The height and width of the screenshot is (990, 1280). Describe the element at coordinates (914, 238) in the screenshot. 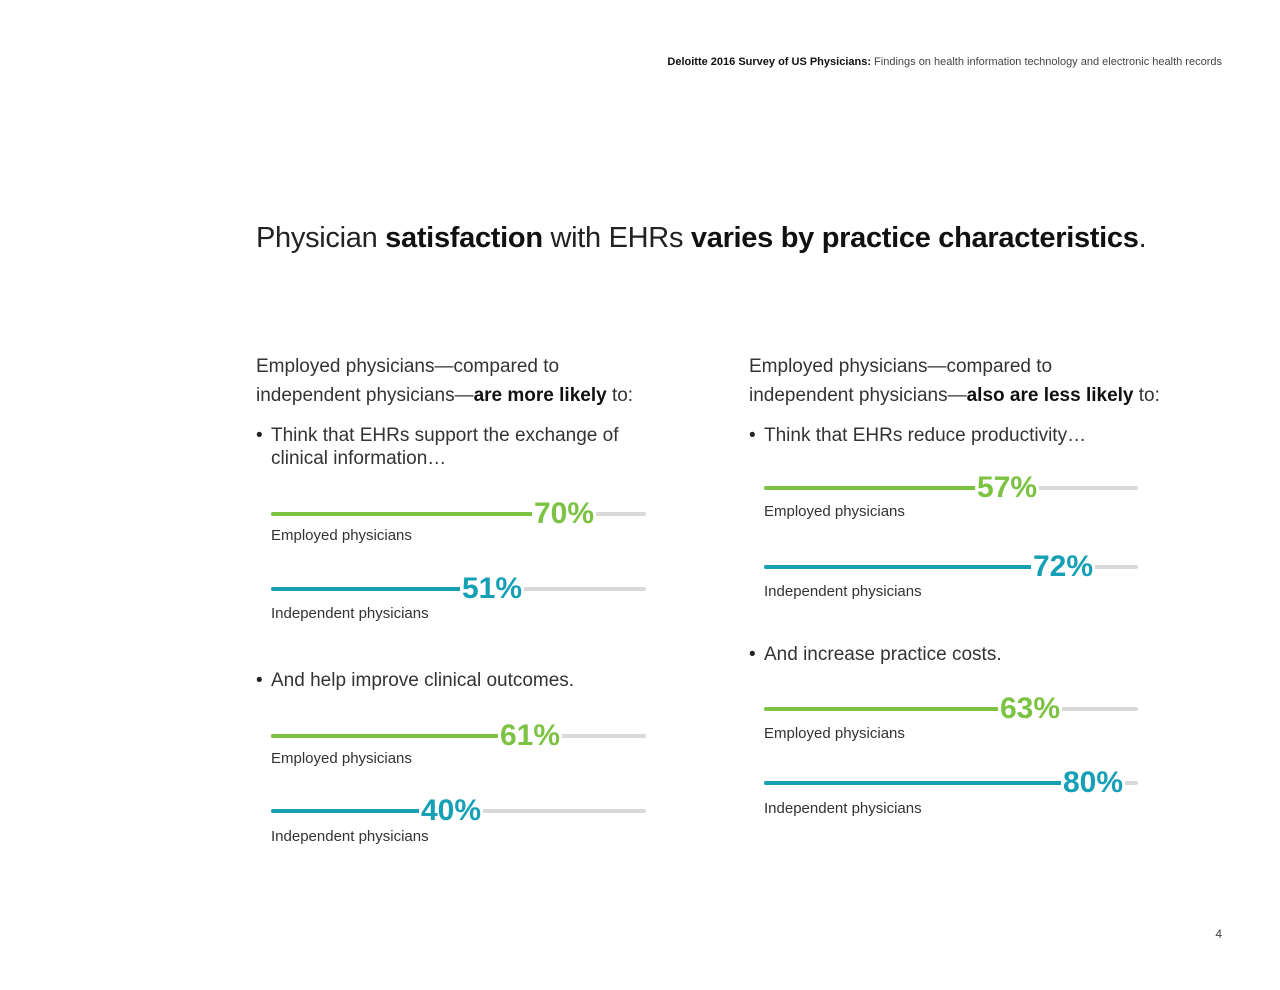

I see `title-part-4: varies by practice characteristics` at that location.